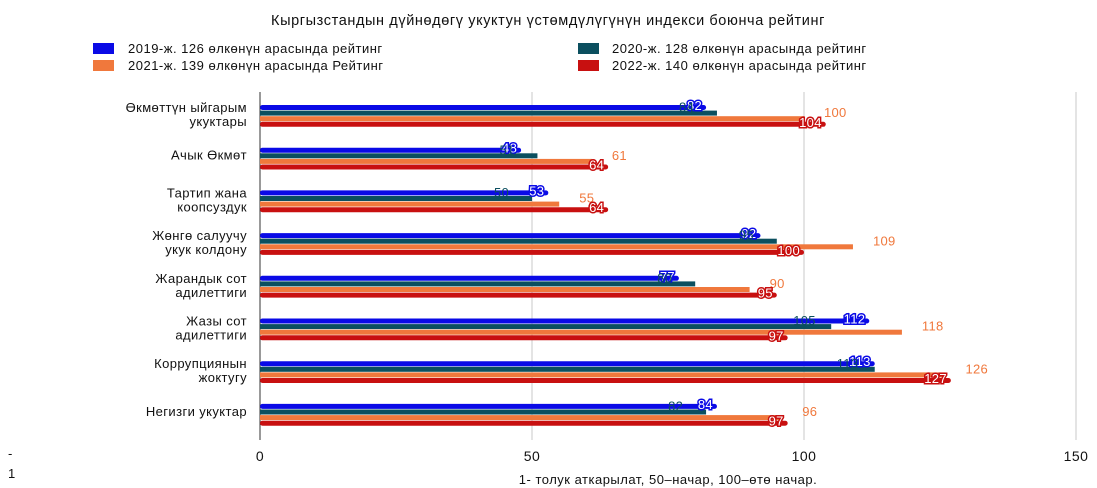 Image resolution: width=1097 pixels, height=488 pixels. What do you see at coordinates (200, 363) in the screenshot?
I see `category-label-7-line-1: Коррупциянын` at bounding box center [200, 363].